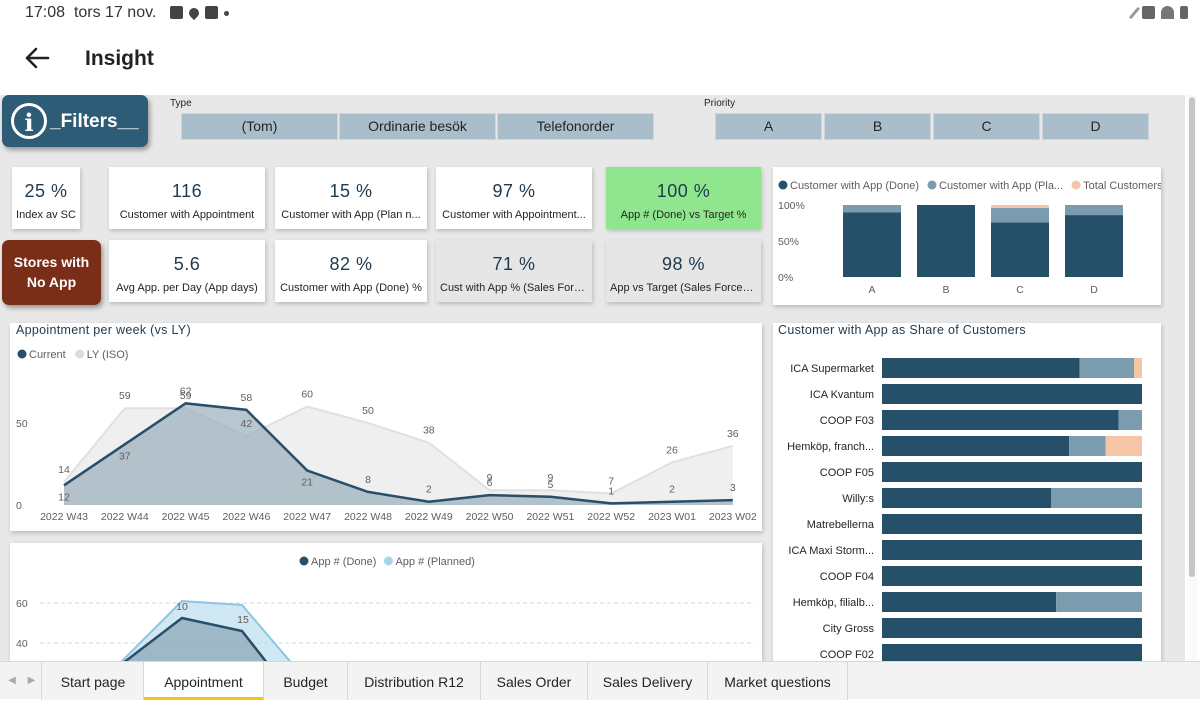 This screenshot has height=702, width=1200. Describe the element at coordinates (550, 517) in the screenshot. I see `x-tick-label: 2022 W51` at that location.